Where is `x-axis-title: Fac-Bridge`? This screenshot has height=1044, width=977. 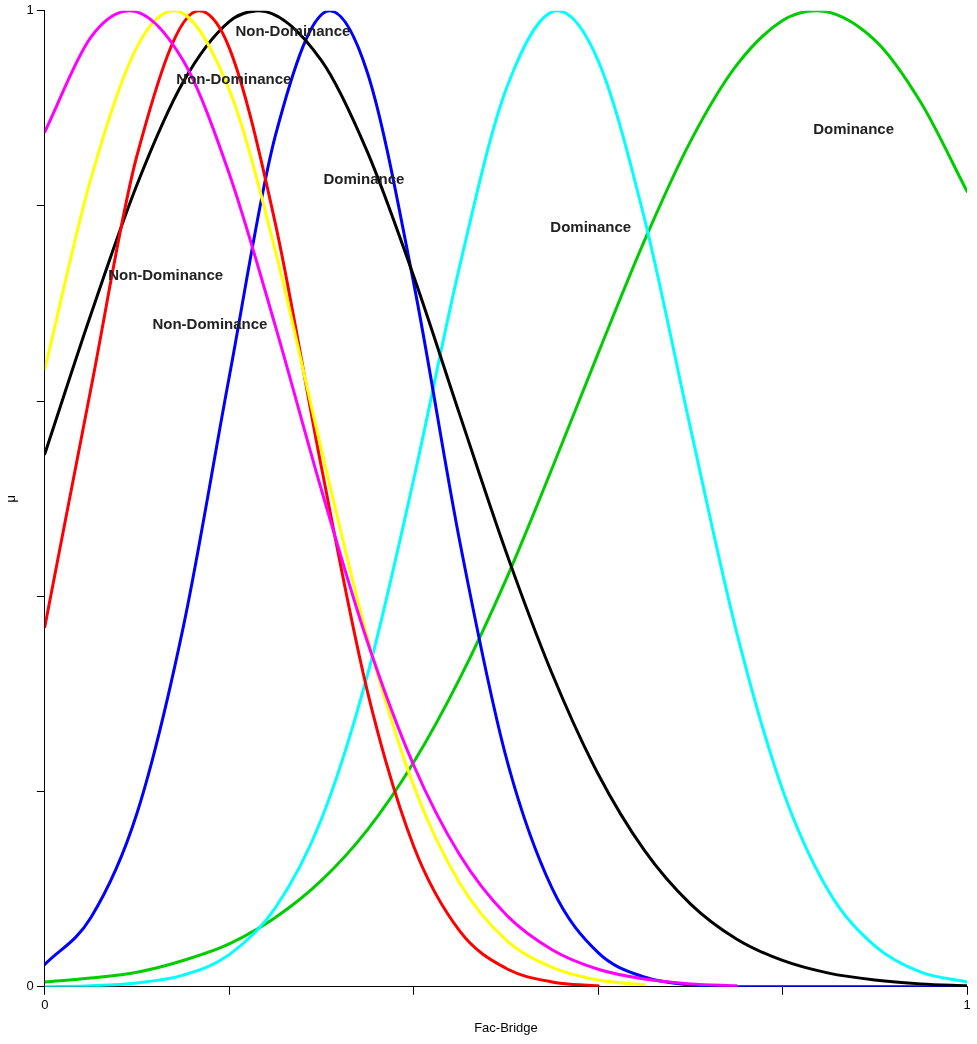 x-axis-title: Fac-Bridge is located at coordinates (506, 1027).